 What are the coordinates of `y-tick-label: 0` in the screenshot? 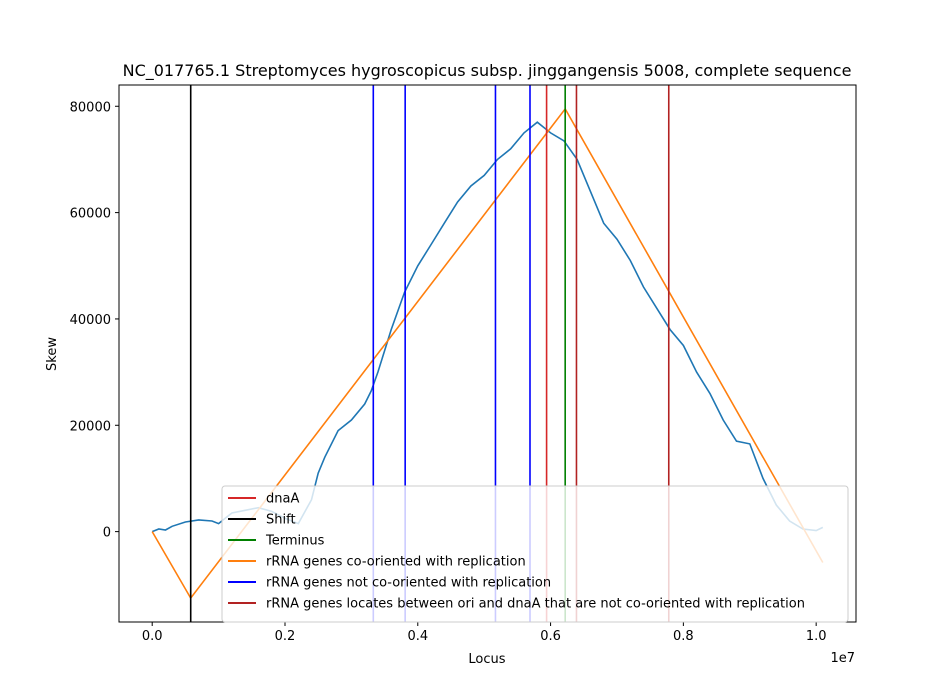 It's located at (107, 533).